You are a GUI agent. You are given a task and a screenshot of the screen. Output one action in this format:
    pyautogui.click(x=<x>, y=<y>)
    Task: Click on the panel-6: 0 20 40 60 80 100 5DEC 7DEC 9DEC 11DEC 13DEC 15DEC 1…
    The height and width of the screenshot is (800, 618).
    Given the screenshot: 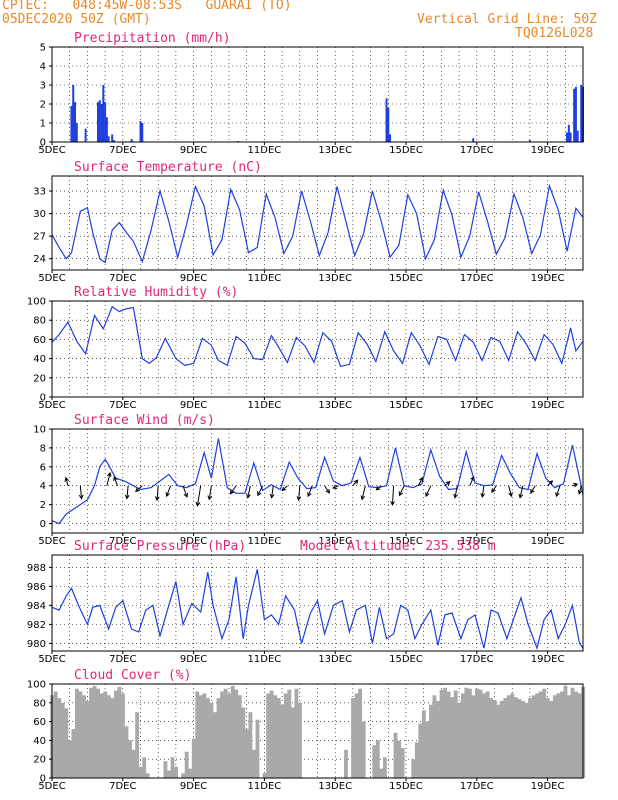 What is the action you would take?
    pyautogui.click(x=306, y=730)
    